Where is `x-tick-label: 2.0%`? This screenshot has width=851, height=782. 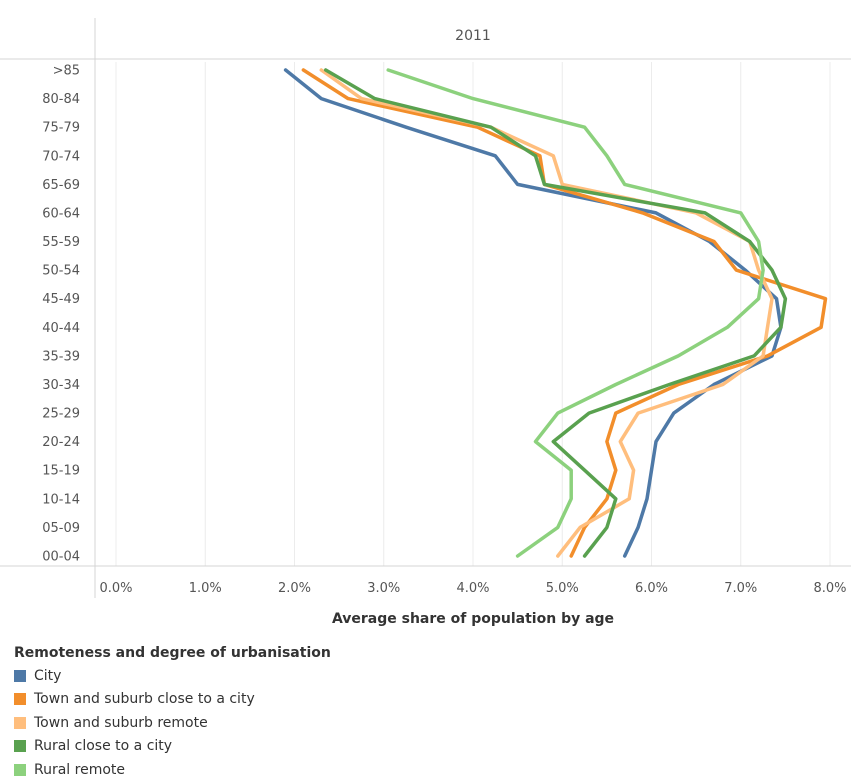
x-tick-label: 2.0% is located at coordinates (294, 588).